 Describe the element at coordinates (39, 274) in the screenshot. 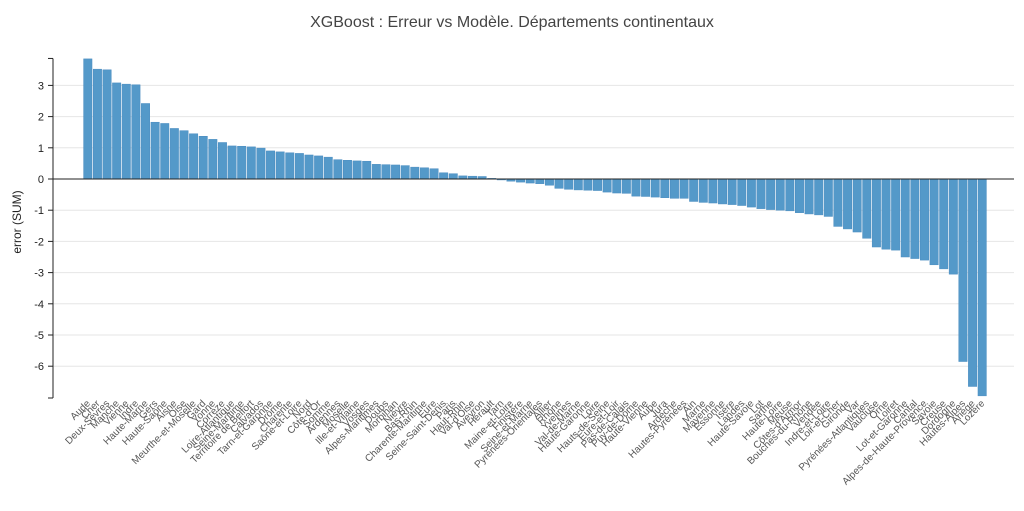

I see `y-tick-label: -3` at that location.